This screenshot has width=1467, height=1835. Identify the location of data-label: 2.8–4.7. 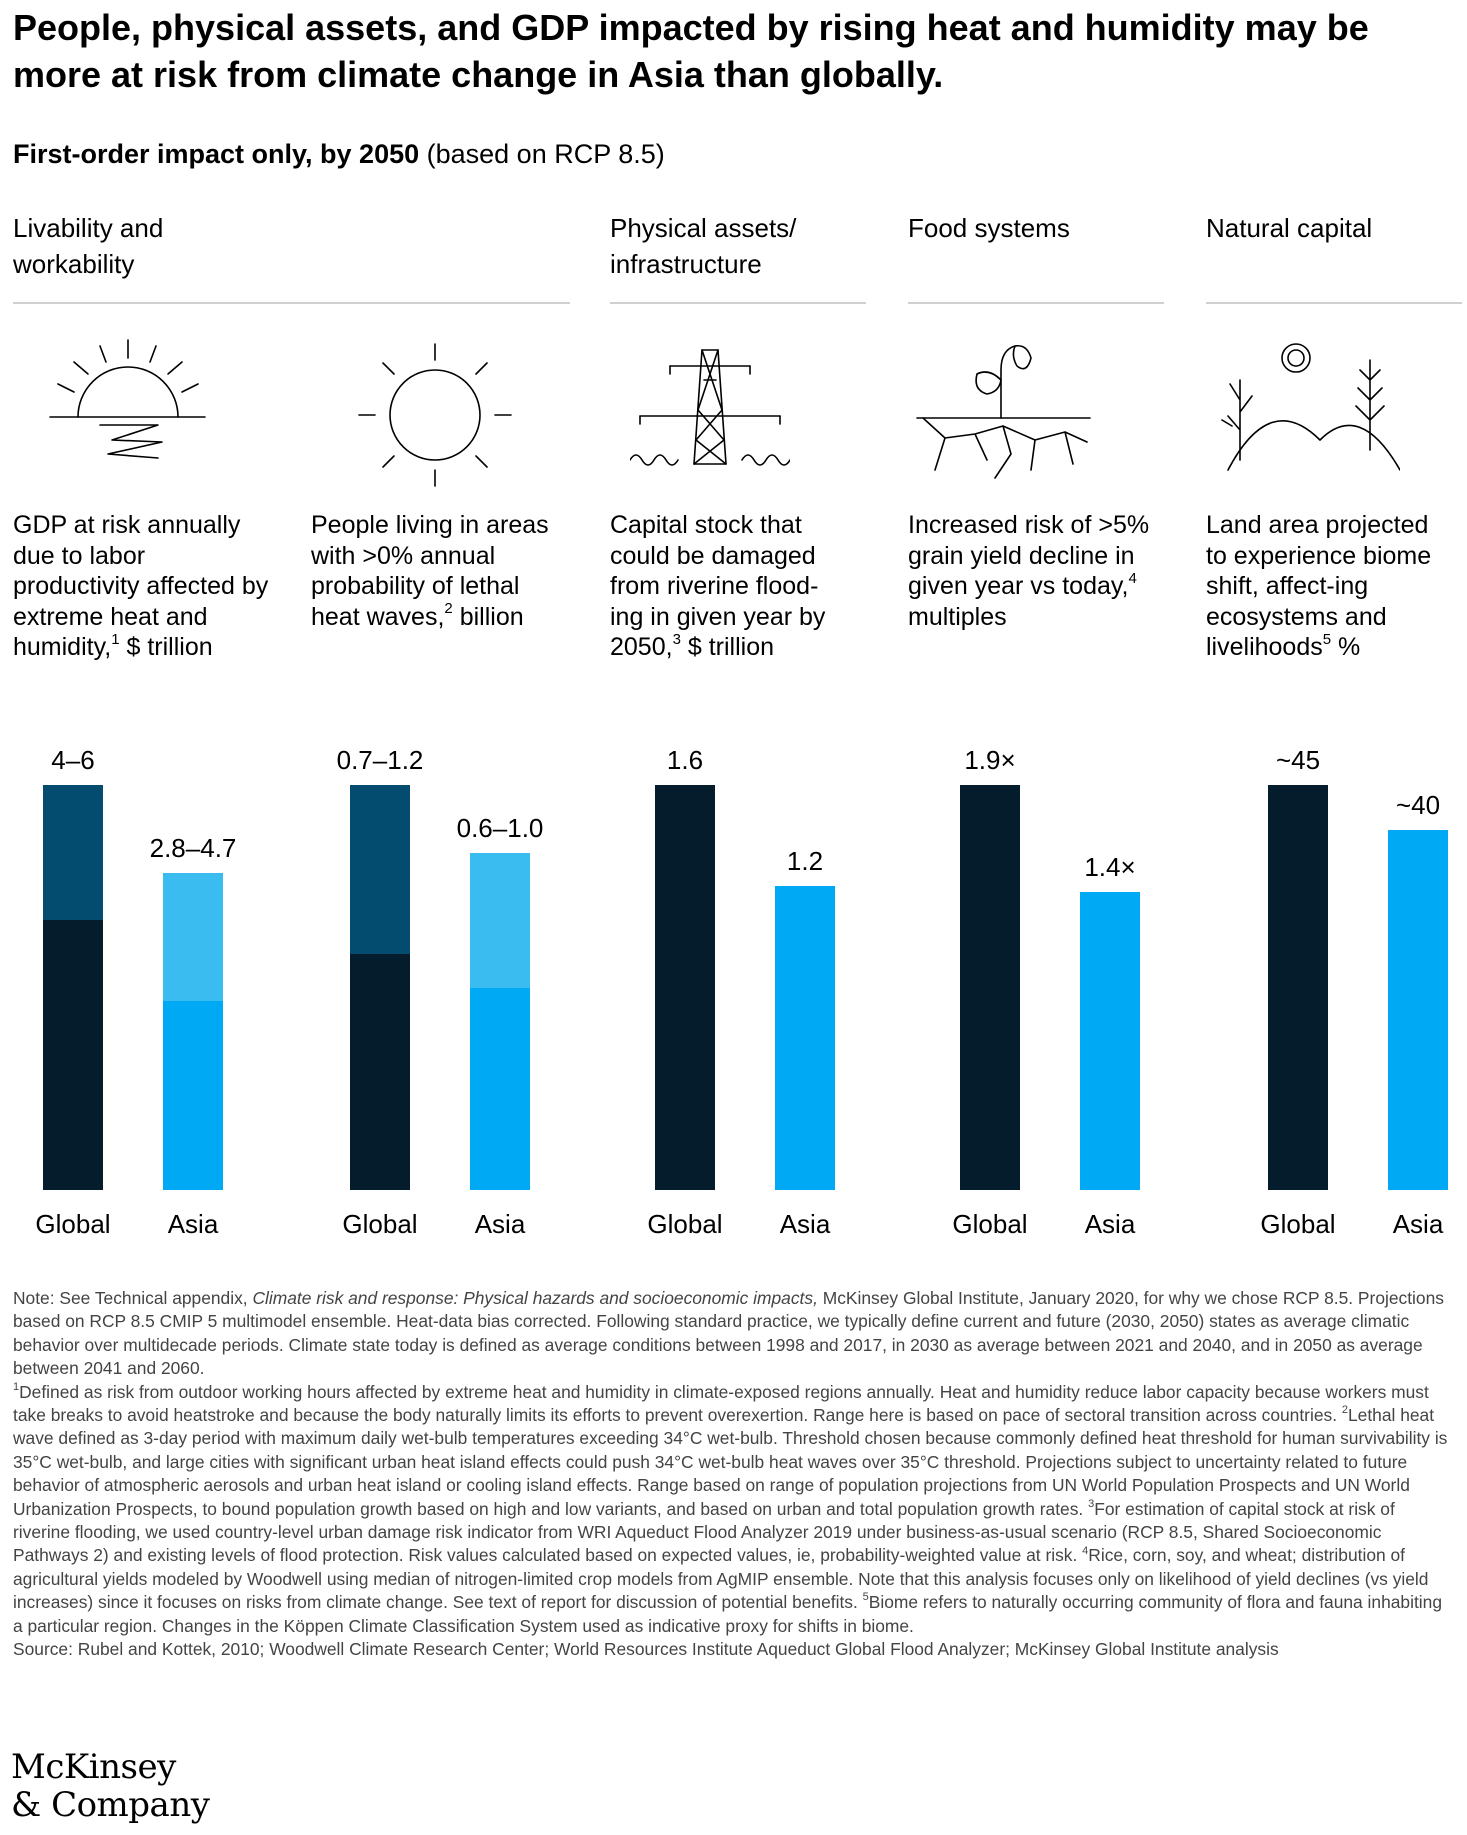
(193, 847).